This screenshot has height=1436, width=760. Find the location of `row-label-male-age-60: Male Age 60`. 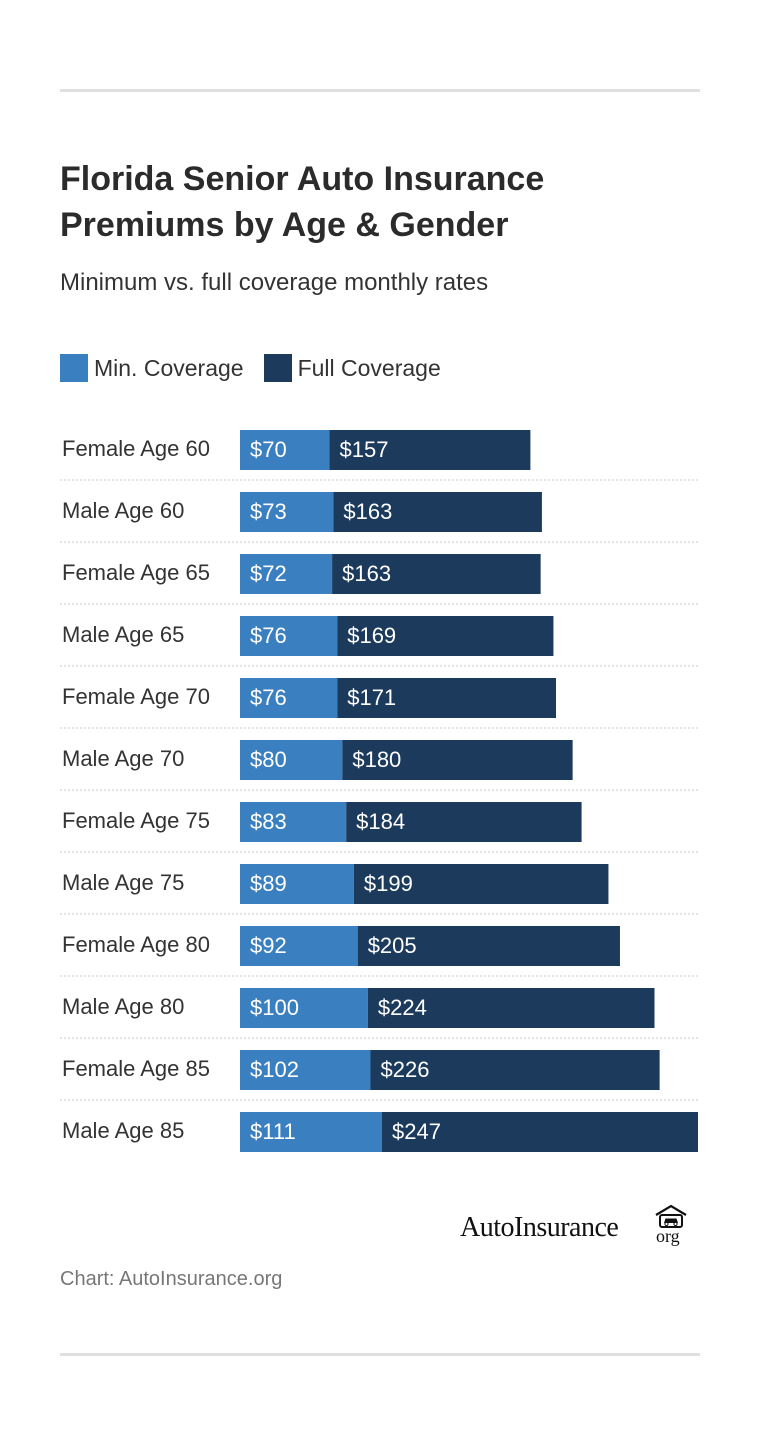

row-label-male-age-60: Male Age 60 is located at coordinates (123, 510).